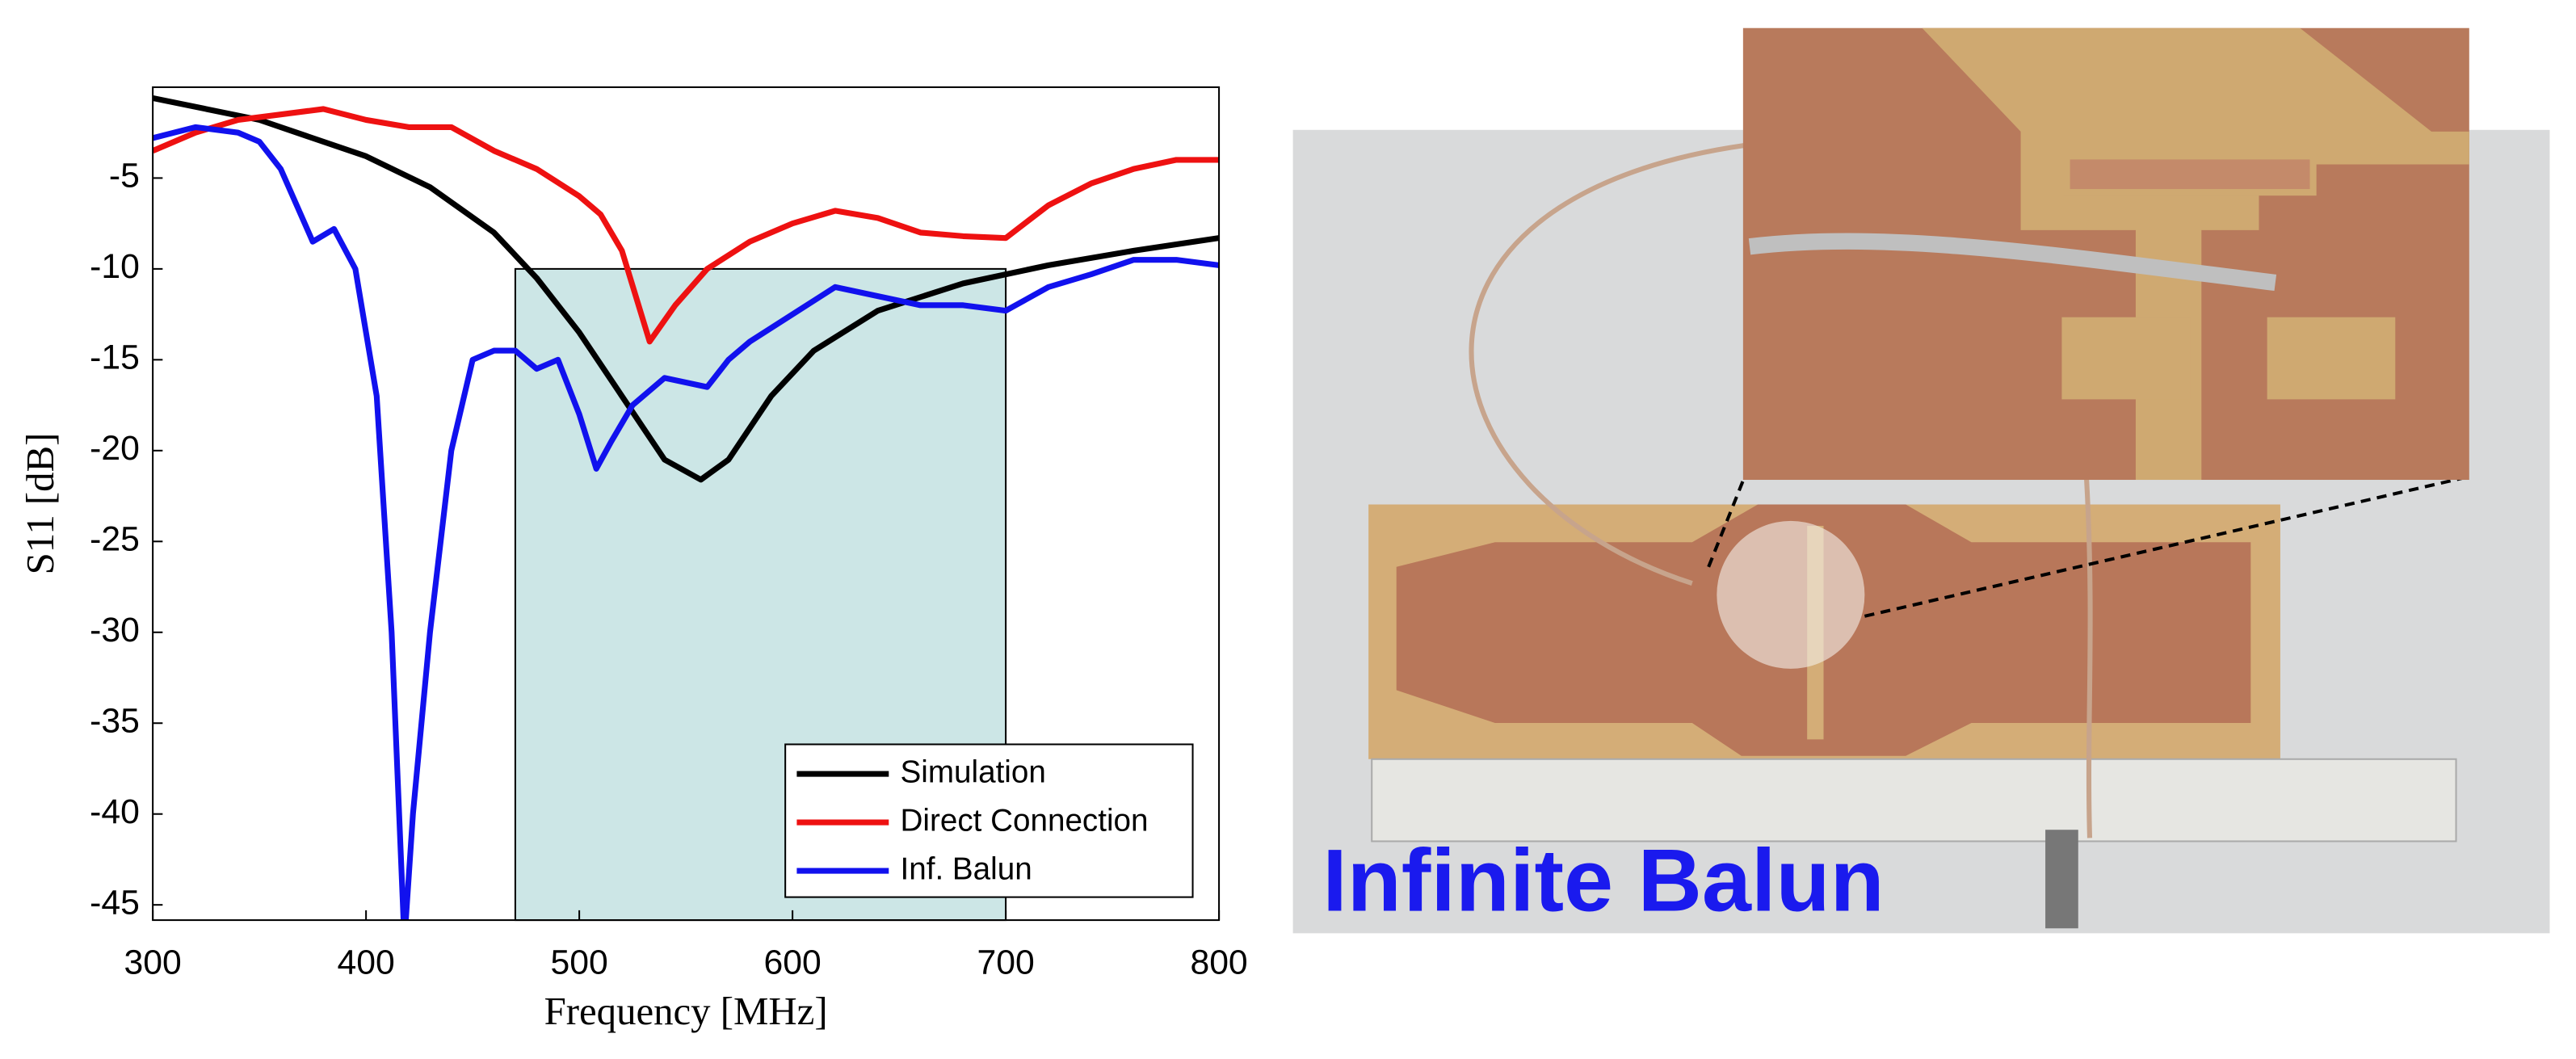 This screenshot has width=2576, height=1059. What do you see at coordinates (367, 962) in the screenshot?
I see `x-tick-label: 400` at bounding box center [367, 962].